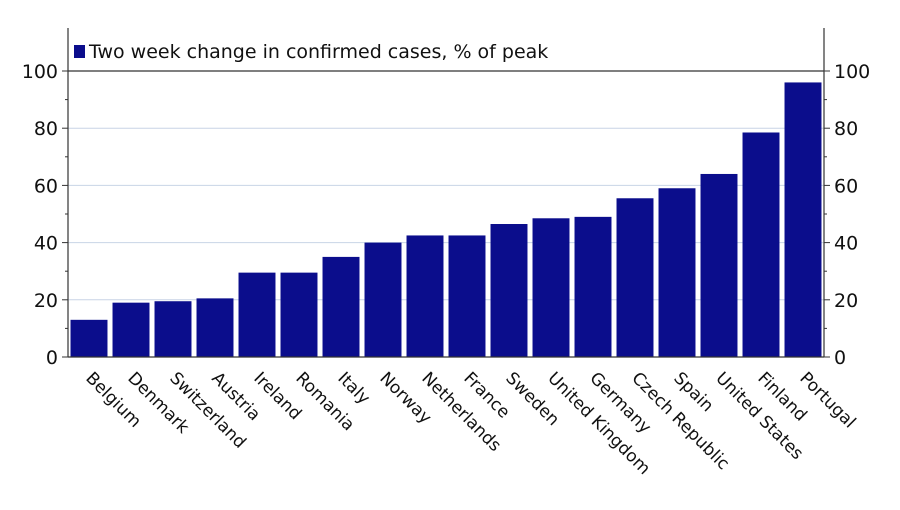  I want to click on y-tick-label-right: 0, so click(840, 358).